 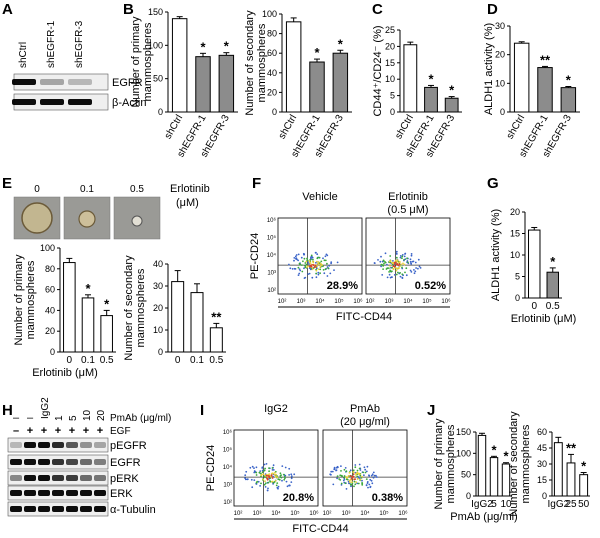 What do you see at coordinates (101, 415) in the screenshot?
I see `pmab-dose-label: 20` at bounding box center [101, 415].